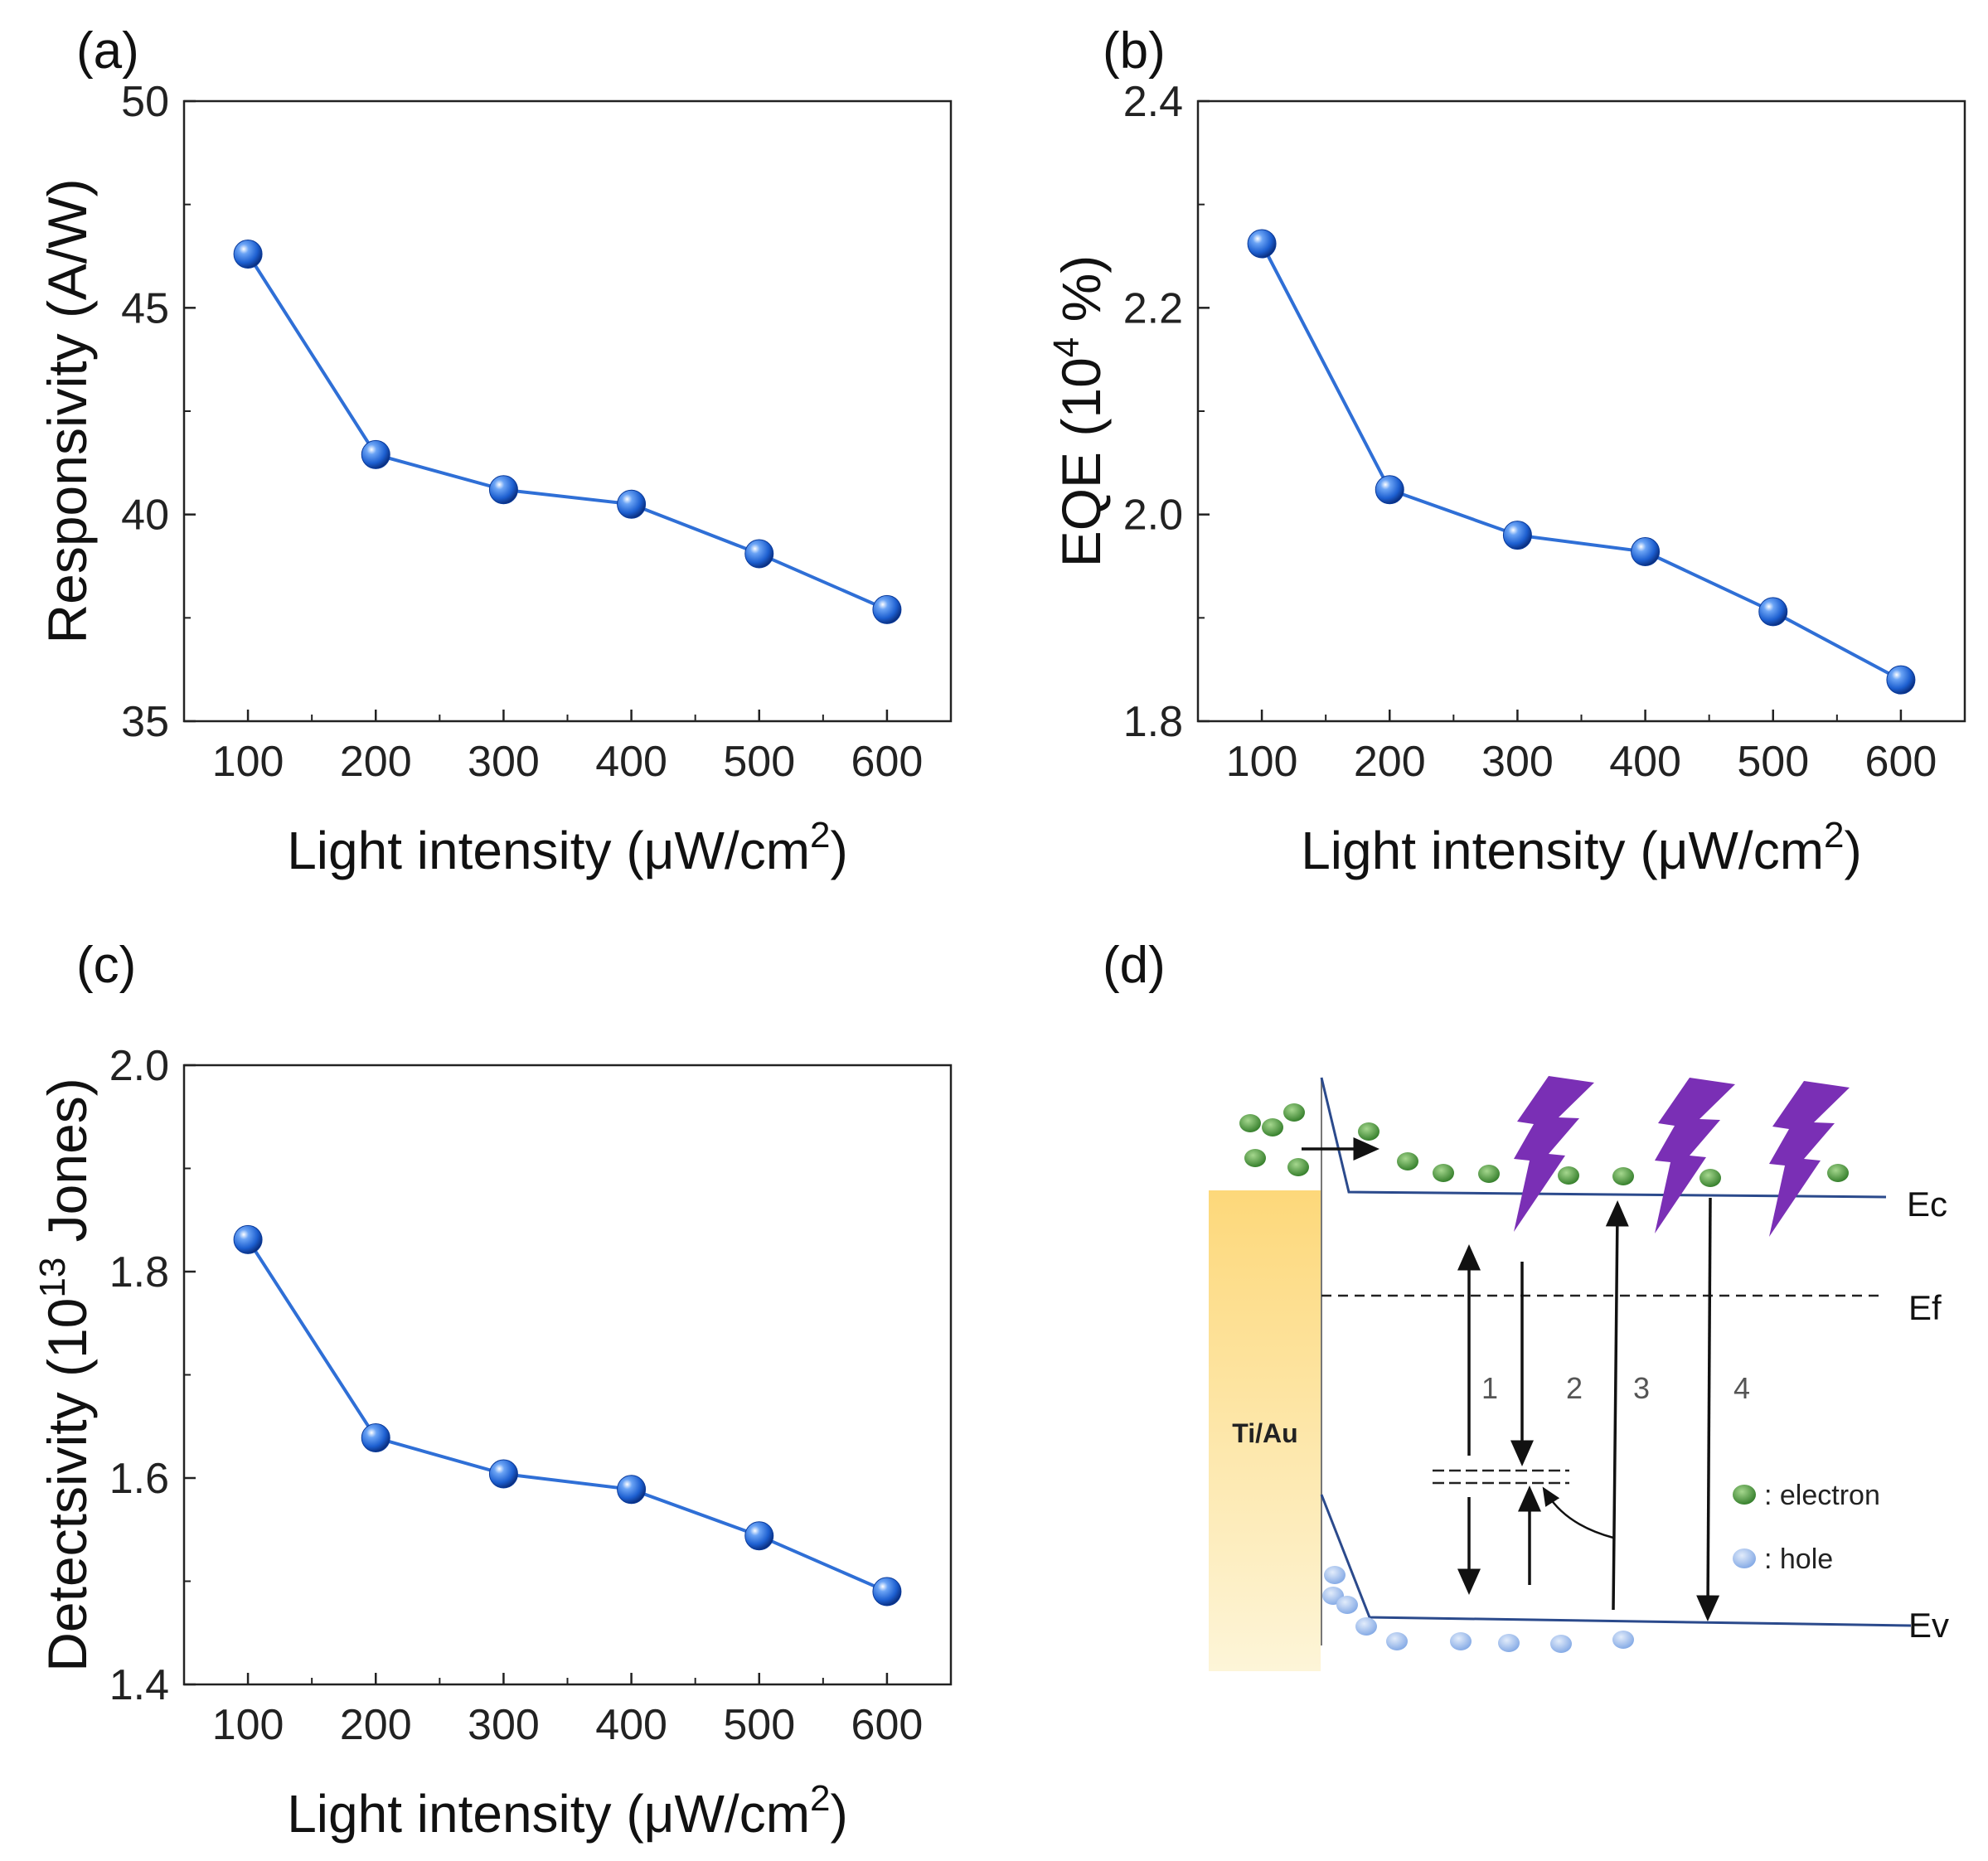 Image resolution: width=1988 pixels, height=1861 pixels. What do you see at coordinates (1641, 1388) in the screenshot?
I see `process-label-3: 3` at bounding box center [1641, 1388].